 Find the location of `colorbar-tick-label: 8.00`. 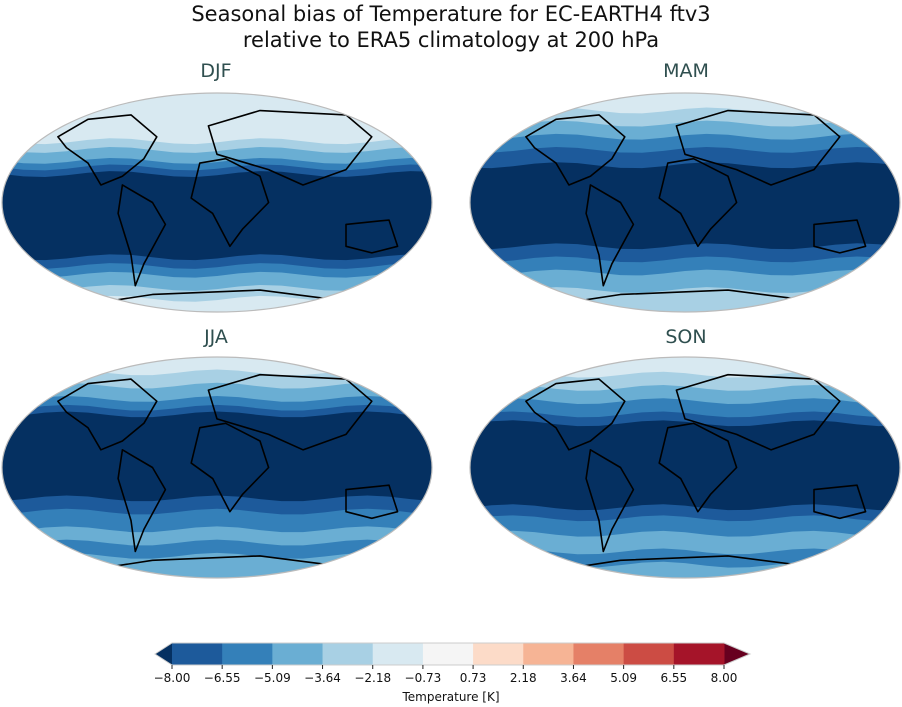

colorbar-tick-label: 8.00 is located at coordinates (724, 678).